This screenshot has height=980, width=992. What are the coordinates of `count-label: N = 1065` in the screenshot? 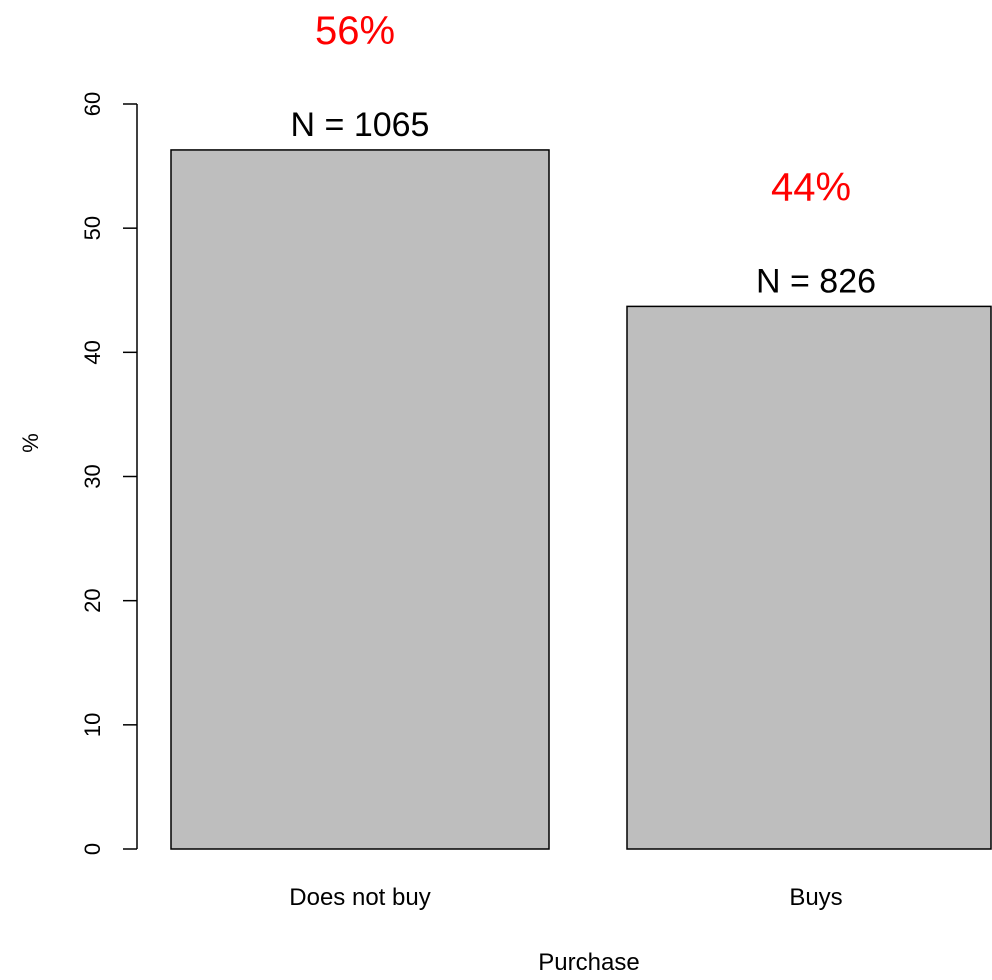 It's located at (360, 125).